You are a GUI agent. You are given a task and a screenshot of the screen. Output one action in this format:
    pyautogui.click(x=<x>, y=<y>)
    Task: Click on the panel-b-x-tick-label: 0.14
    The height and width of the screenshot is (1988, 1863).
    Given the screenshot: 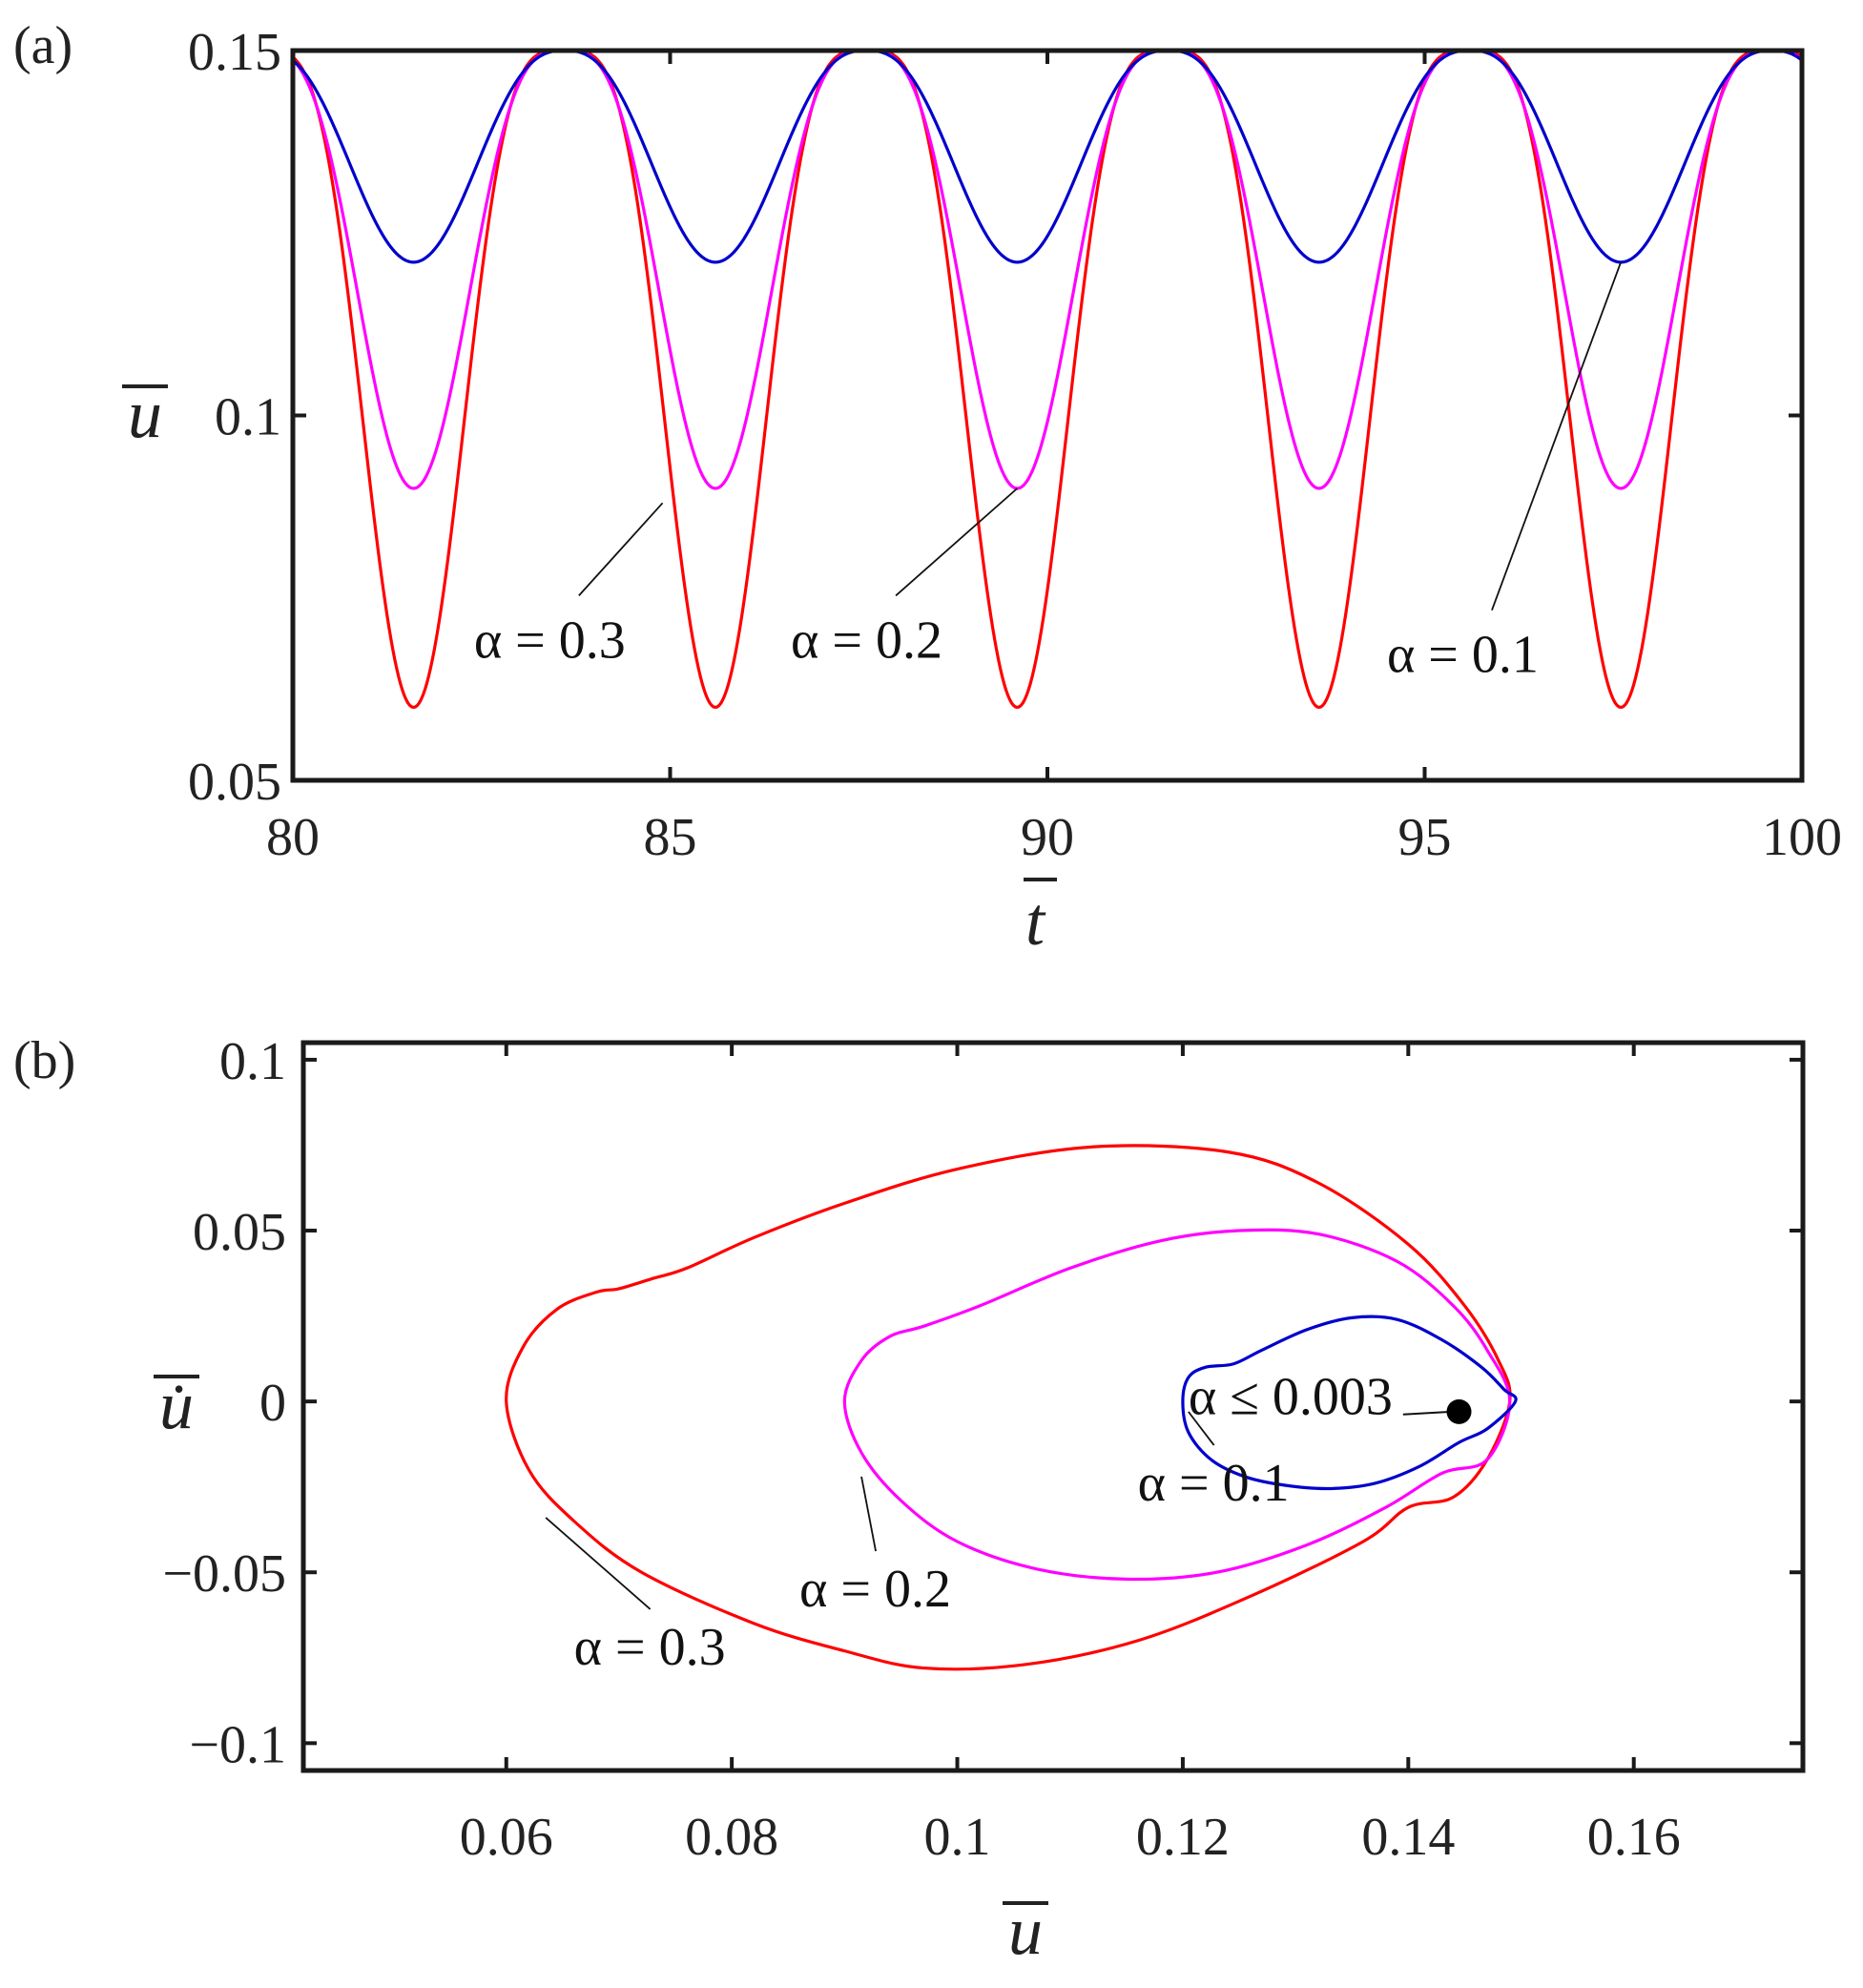 What is the action you would take?
    pyautogui.click(x=1408, y=1838)
    